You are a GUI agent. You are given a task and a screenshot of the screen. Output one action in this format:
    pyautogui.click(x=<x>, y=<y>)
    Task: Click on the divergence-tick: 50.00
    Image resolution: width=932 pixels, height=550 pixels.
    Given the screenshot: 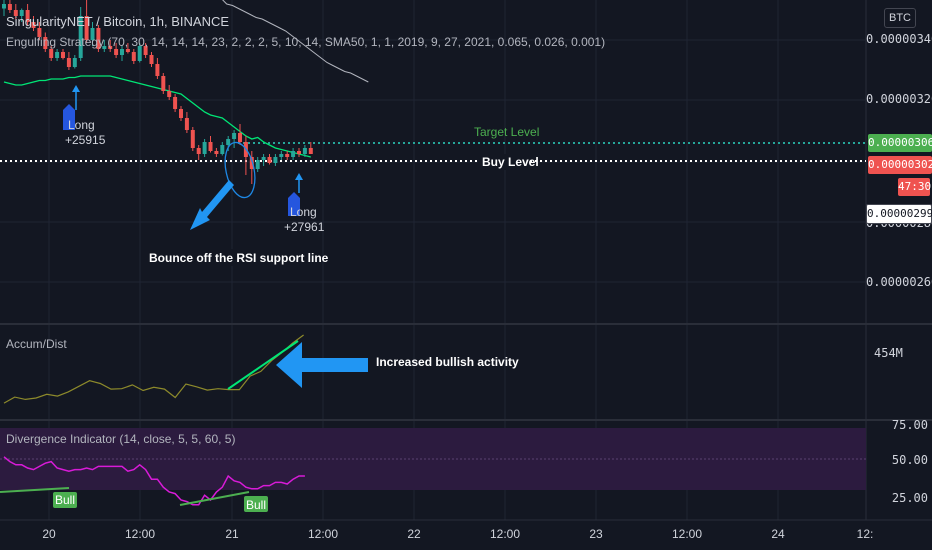 What is the action you would take?
    pyautogui.click(x=909, y=460)
    